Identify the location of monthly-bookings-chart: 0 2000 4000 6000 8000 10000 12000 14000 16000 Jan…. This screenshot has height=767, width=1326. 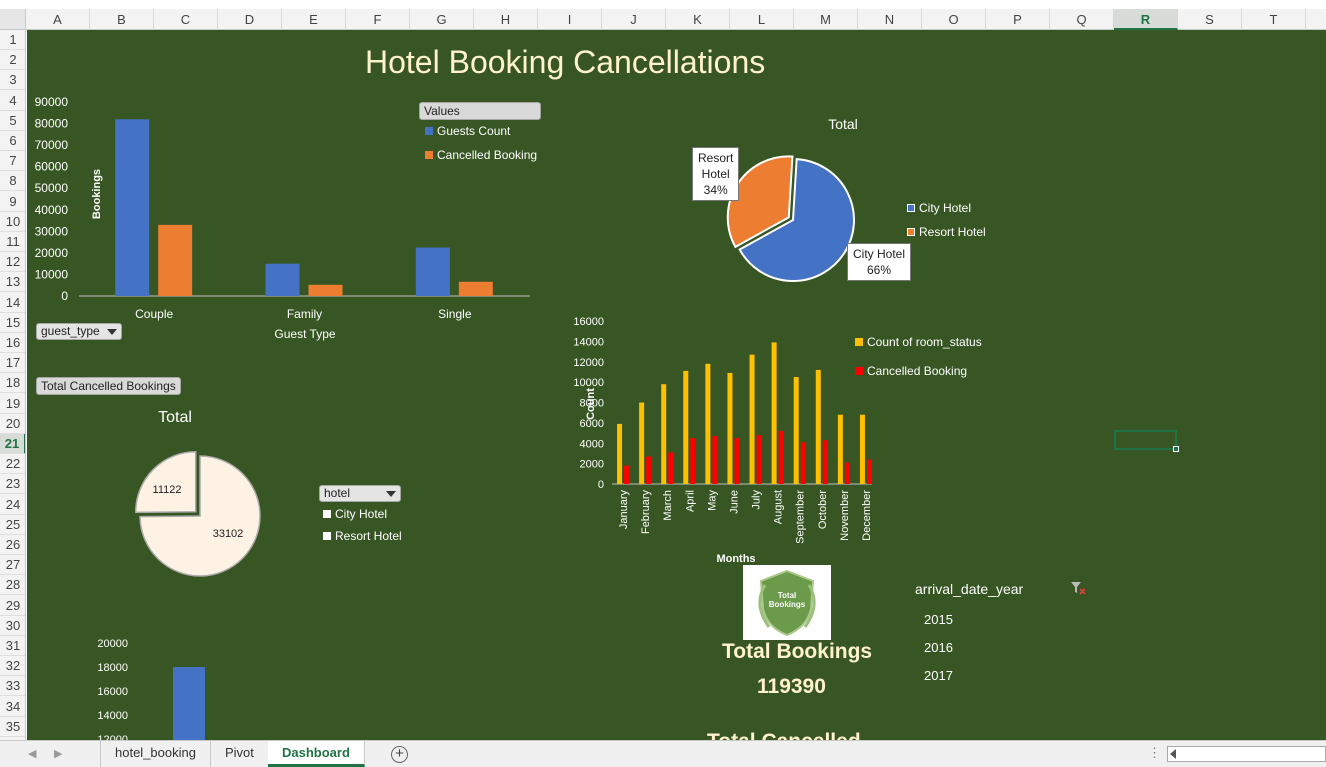
(712, 440).